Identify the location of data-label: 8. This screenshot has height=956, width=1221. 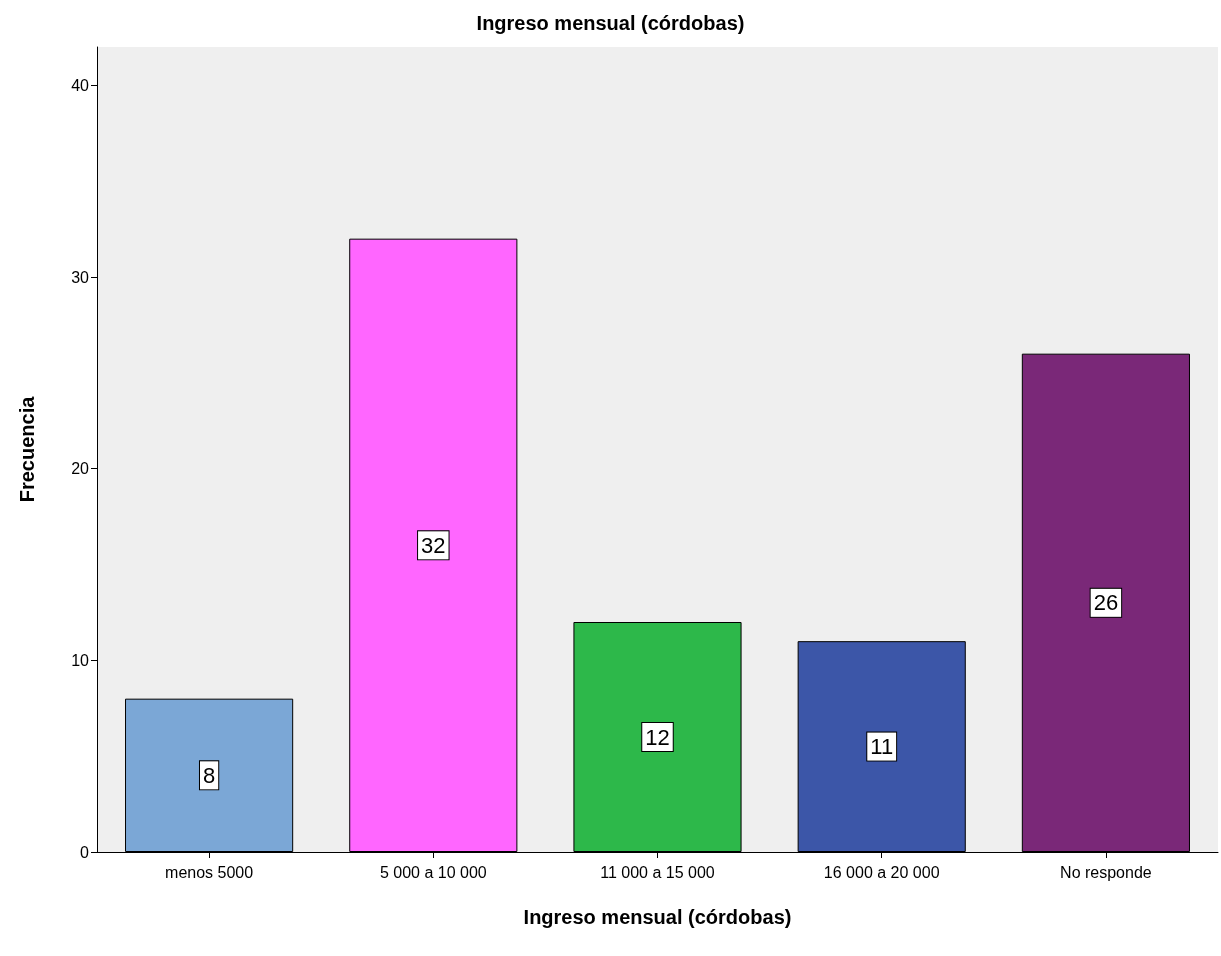
(209, 775).